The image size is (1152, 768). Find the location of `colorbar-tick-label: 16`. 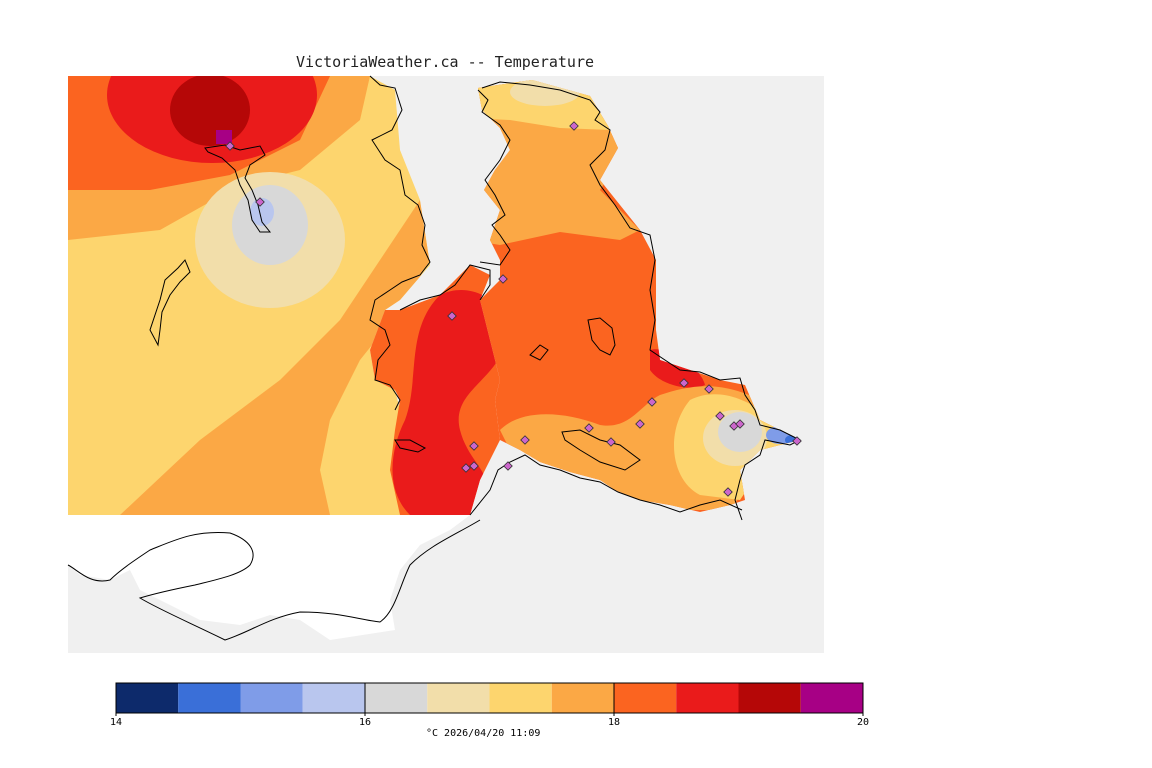

colorbar-tick-label: 16 is located at coordinates (365, 722).